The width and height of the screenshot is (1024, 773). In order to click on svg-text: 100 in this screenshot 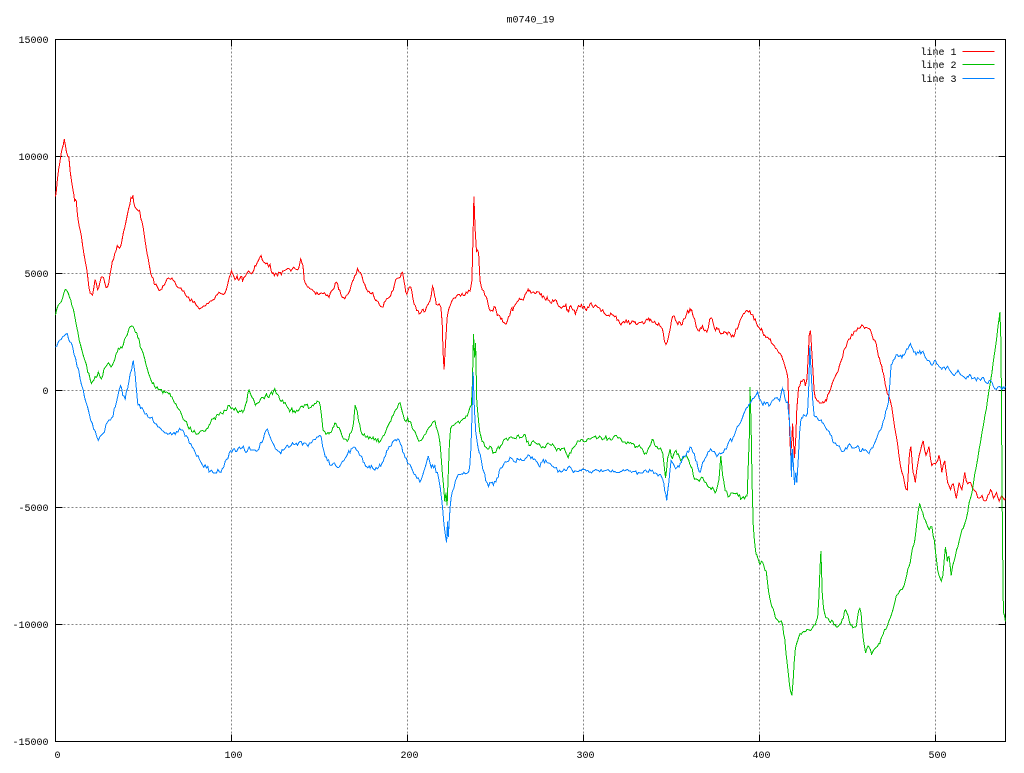, I will do `click(233, 756)`.